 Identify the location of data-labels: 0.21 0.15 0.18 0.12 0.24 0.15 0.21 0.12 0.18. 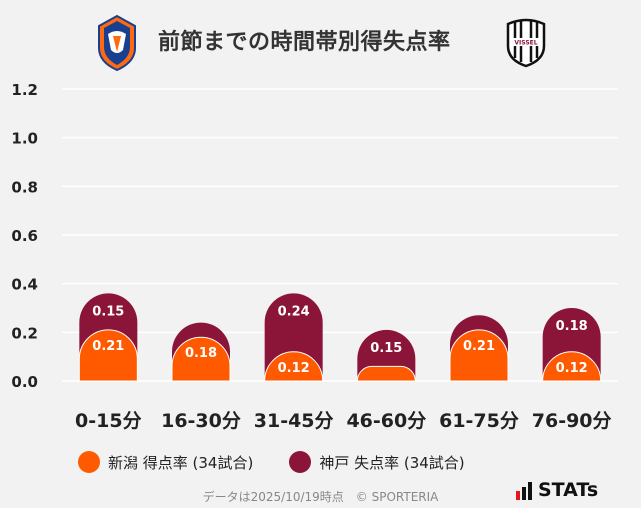
(339, 339).